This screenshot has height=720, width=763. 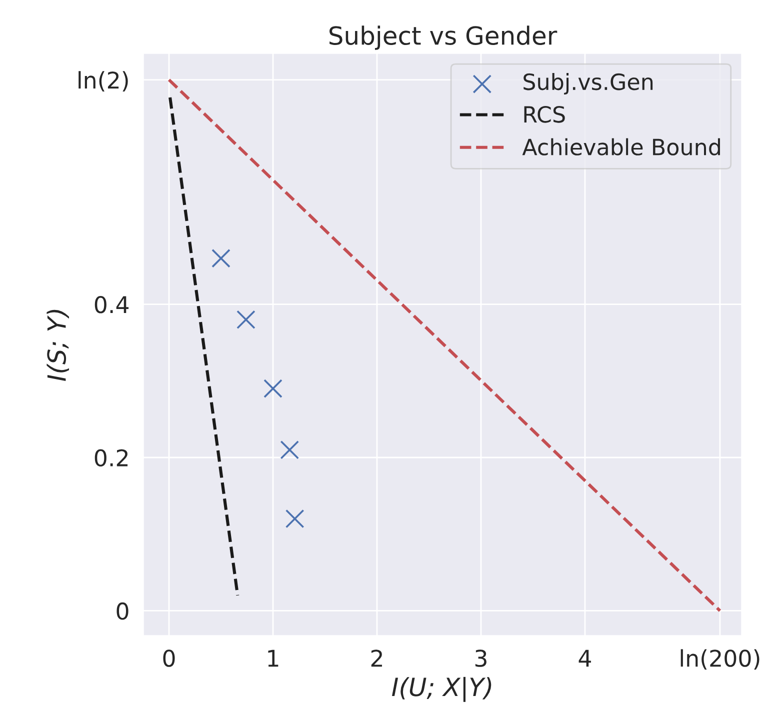 I want to click on chart-title: Subject vs Gender, so click(x=444, y=38).